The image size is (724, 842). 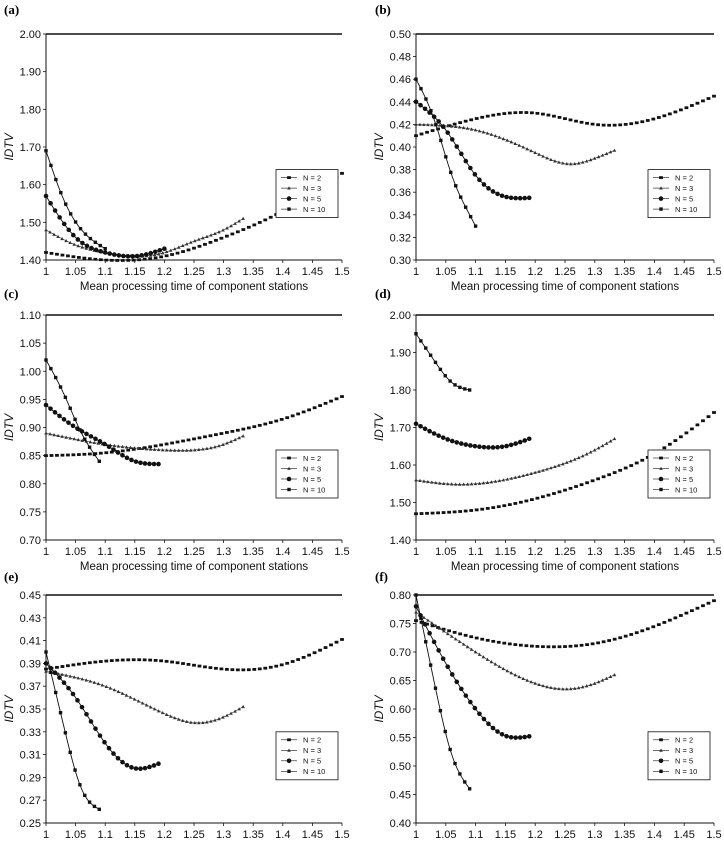 I want to click on y-tick-label: 0.37, so click(x=30, y=687).